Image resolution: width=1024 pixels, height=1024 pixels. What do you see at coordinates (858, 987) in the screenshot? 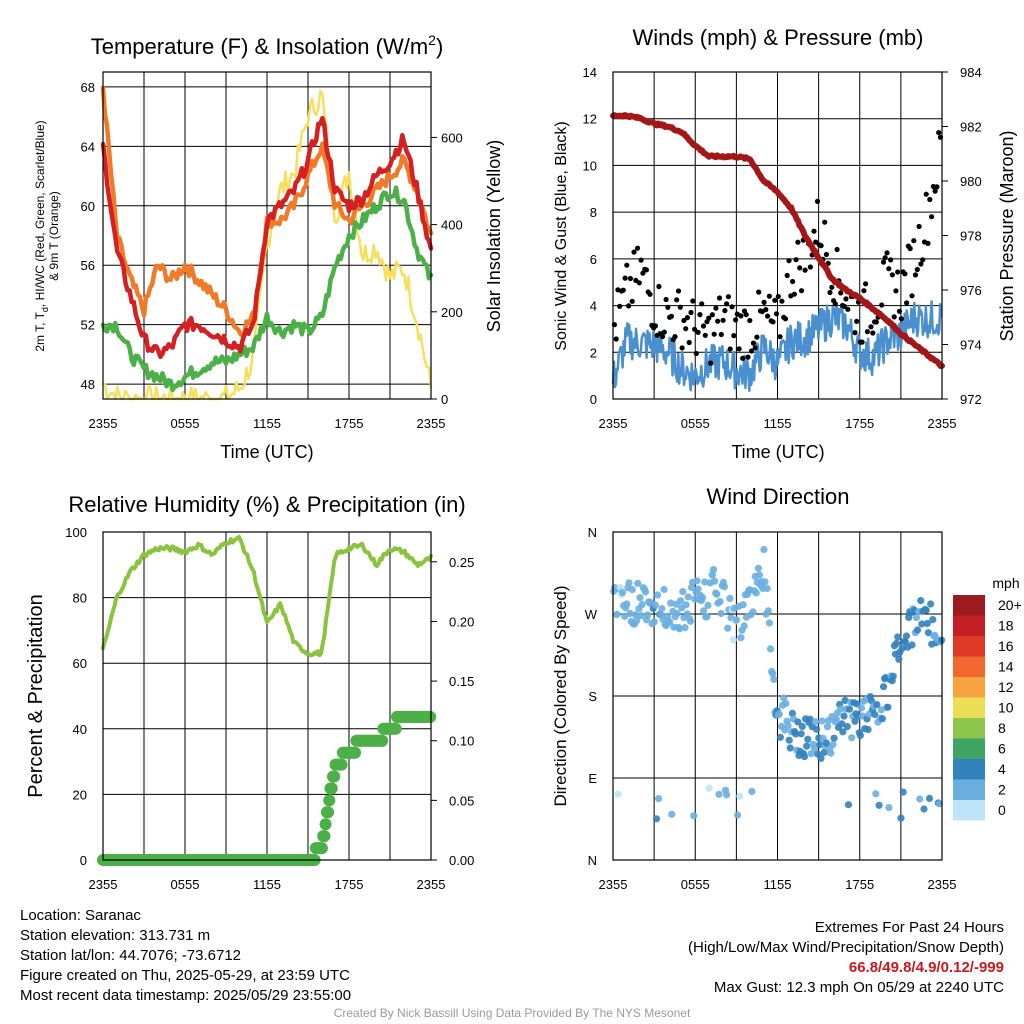
I see `max-gust-text: Max Gust: 12.3 mph On 05/29 at 2240 UTC` at bounding box center [858, 987].